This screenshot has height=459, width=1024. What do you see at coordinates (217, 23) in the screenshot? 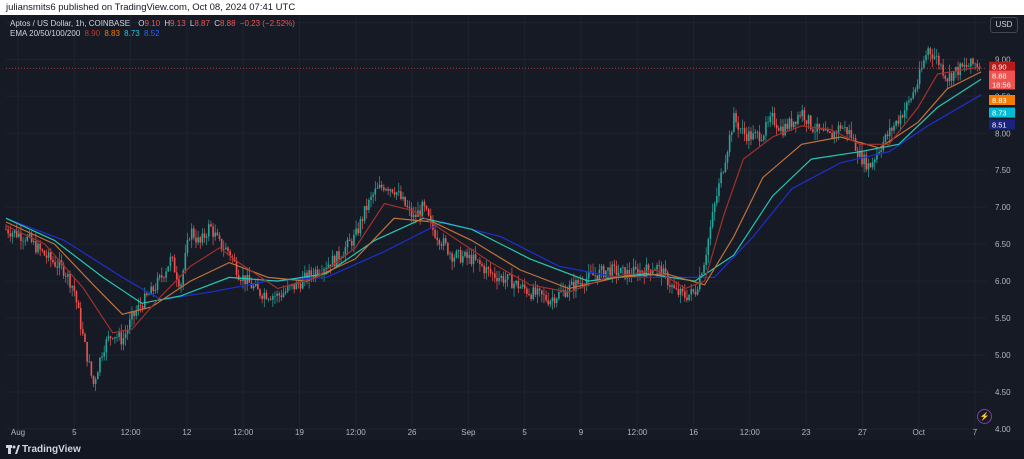
I see `legend-c-label: C` at bounding box center [217, 23].